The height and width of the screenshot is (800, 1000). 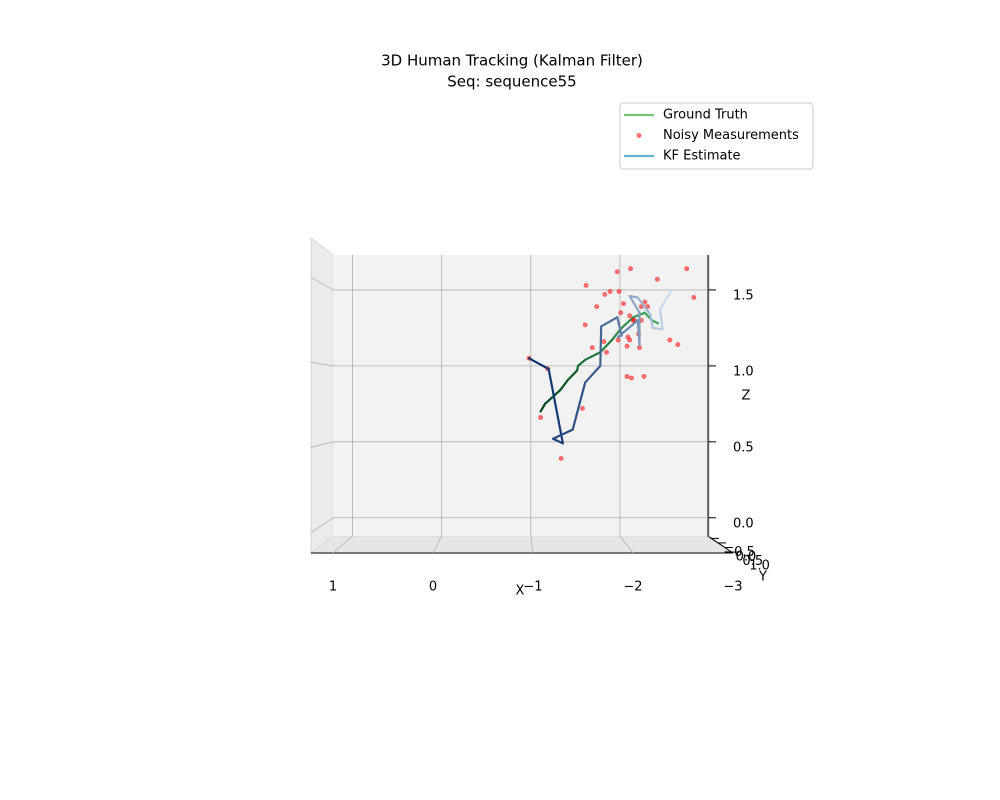 I want to click on y-axis-line, so click(x=721, y=545).